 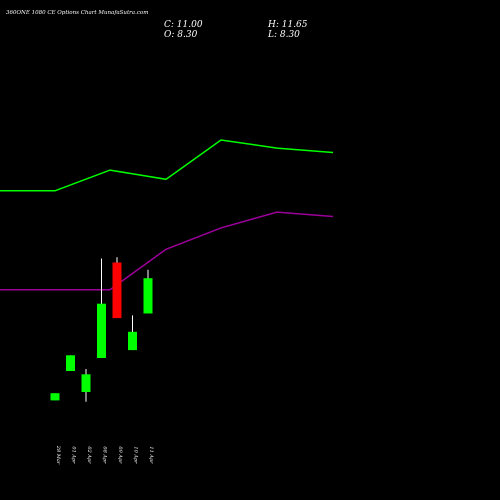 What do you see at coordinates (283, 35) in the screenshot?
I see `low-readout: L: 8.30` at bounding box center [283, 35].